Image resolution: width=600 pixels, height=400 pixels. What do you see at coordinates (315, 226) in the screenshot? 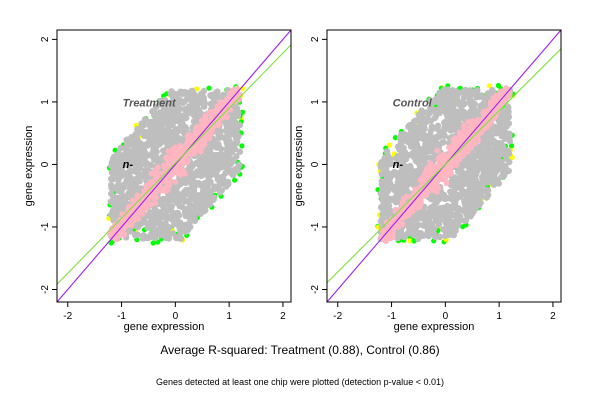
I see `y-tick-label: -1` at bounding box center [315, 226].